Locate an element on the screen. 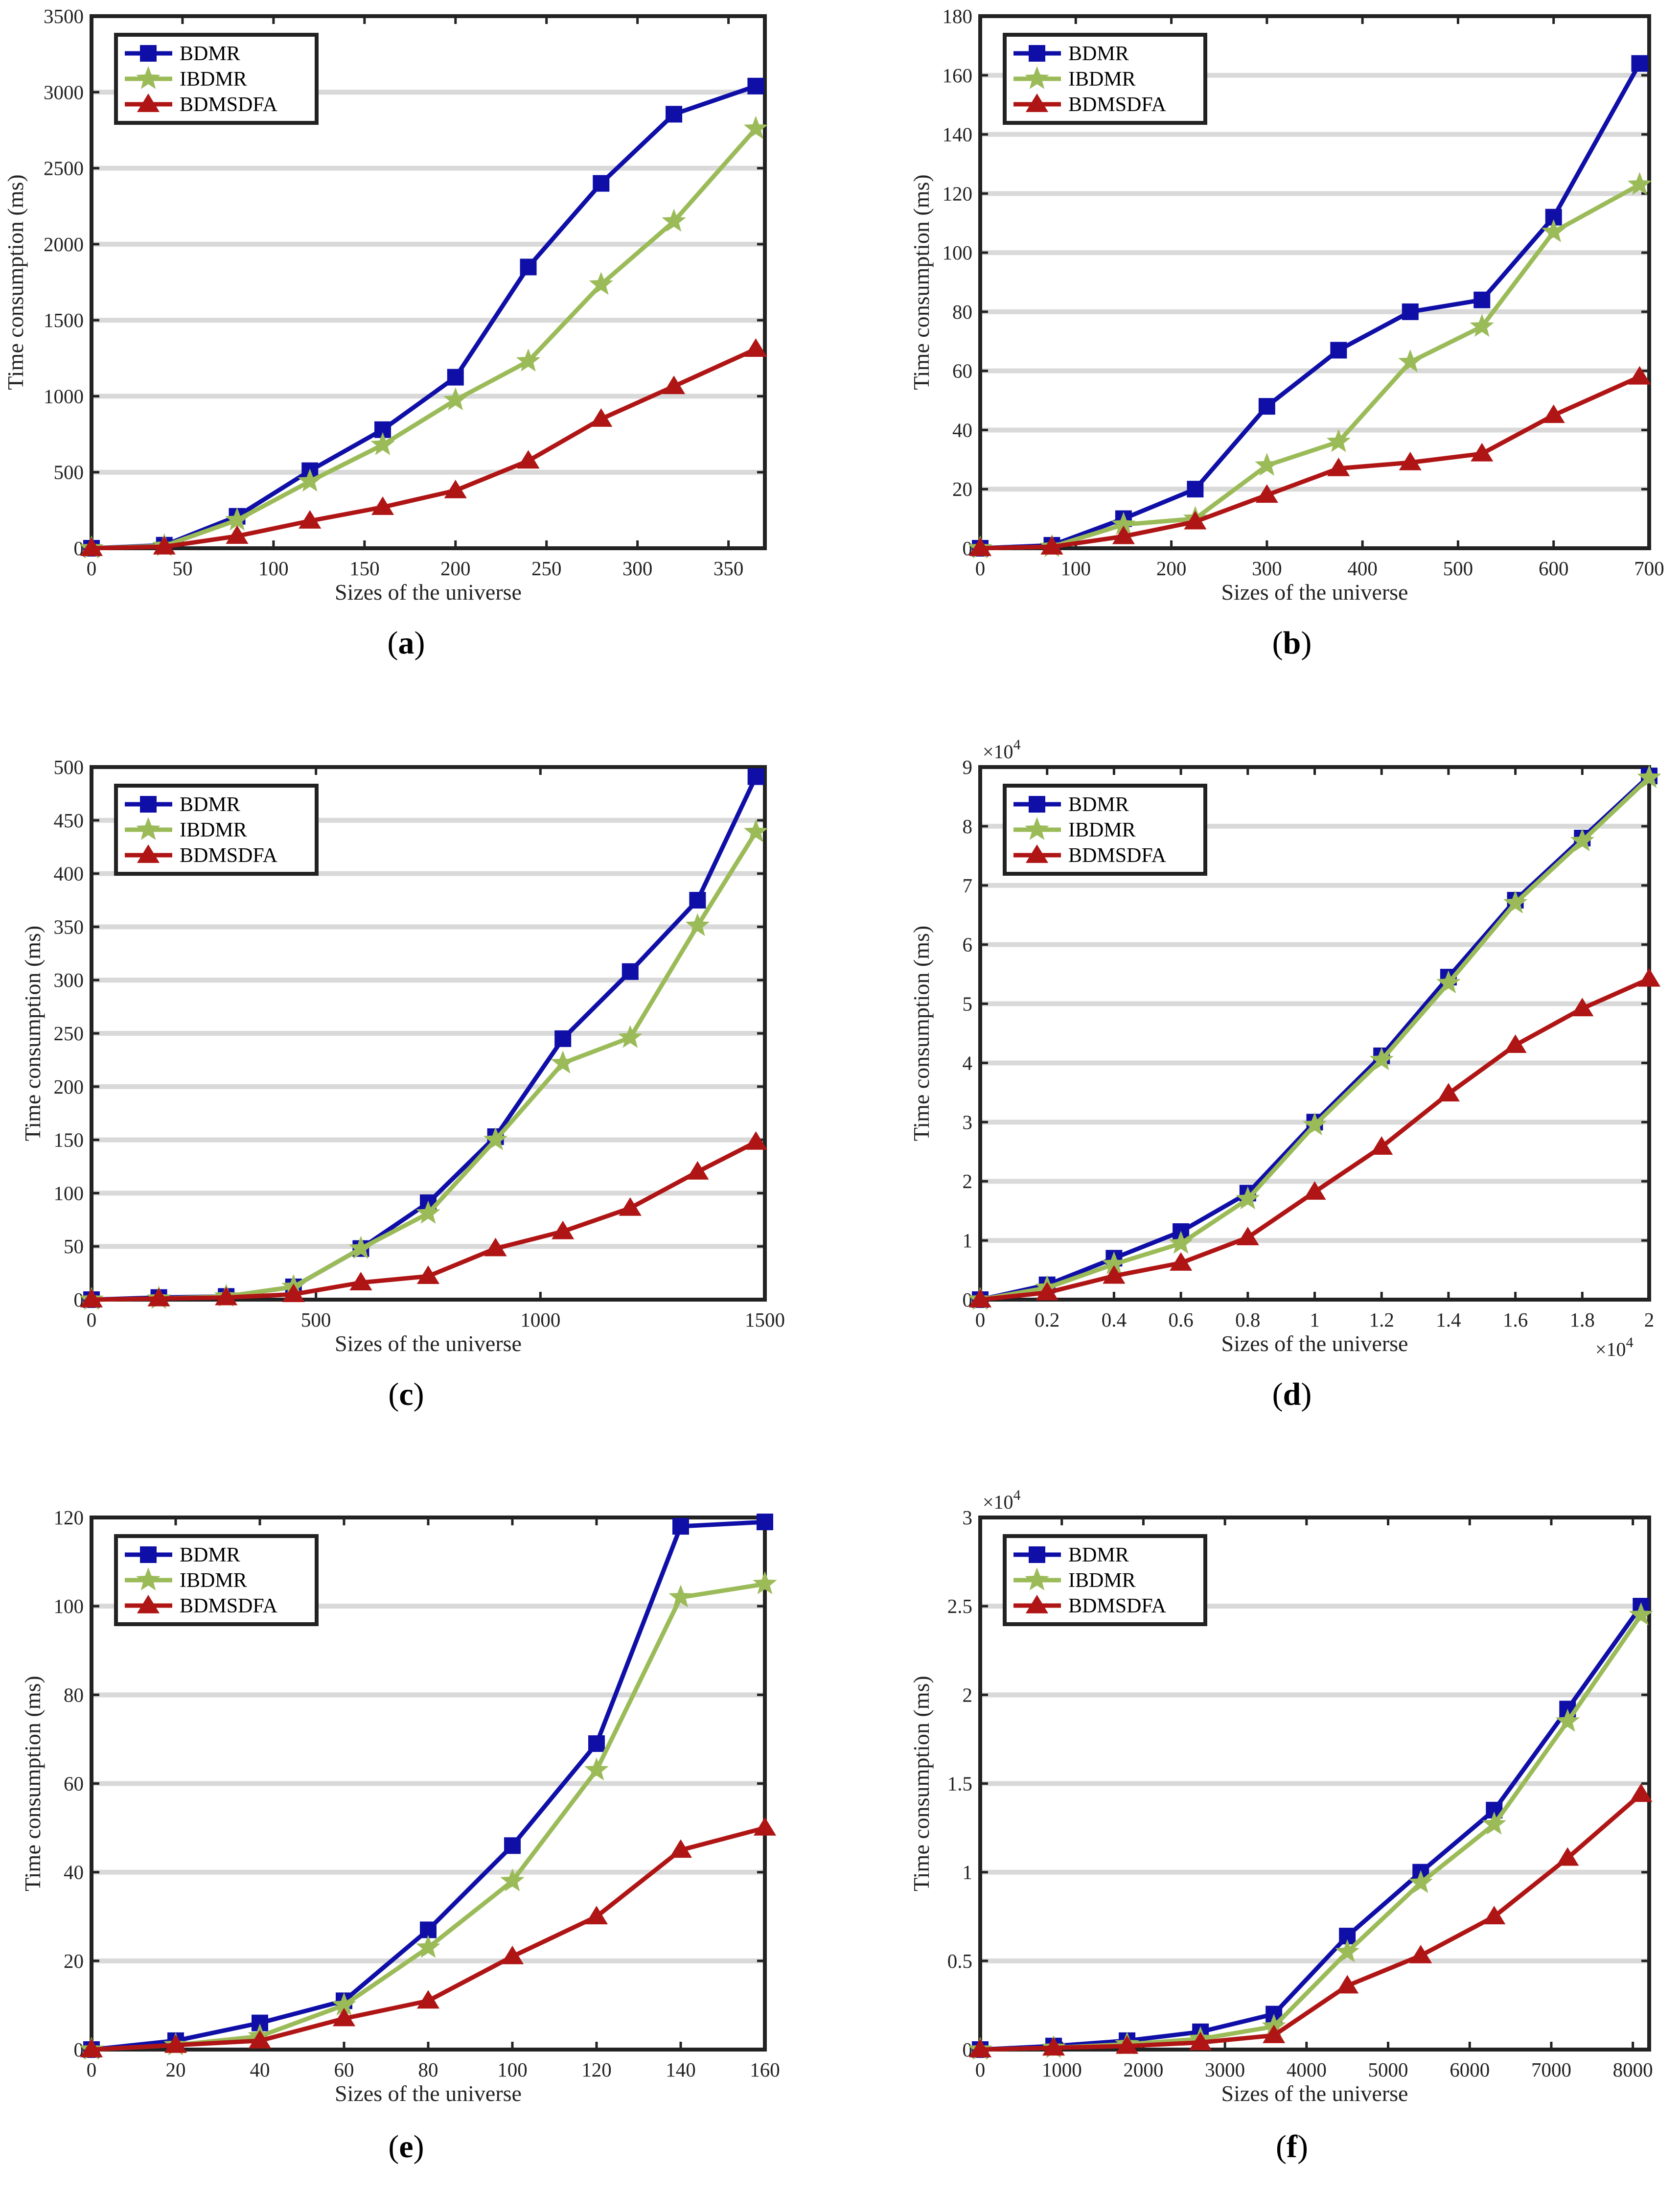 This screenshot has width=1680, height=2193. x-tick-label: 300 is located at coordinates (1267, 568).